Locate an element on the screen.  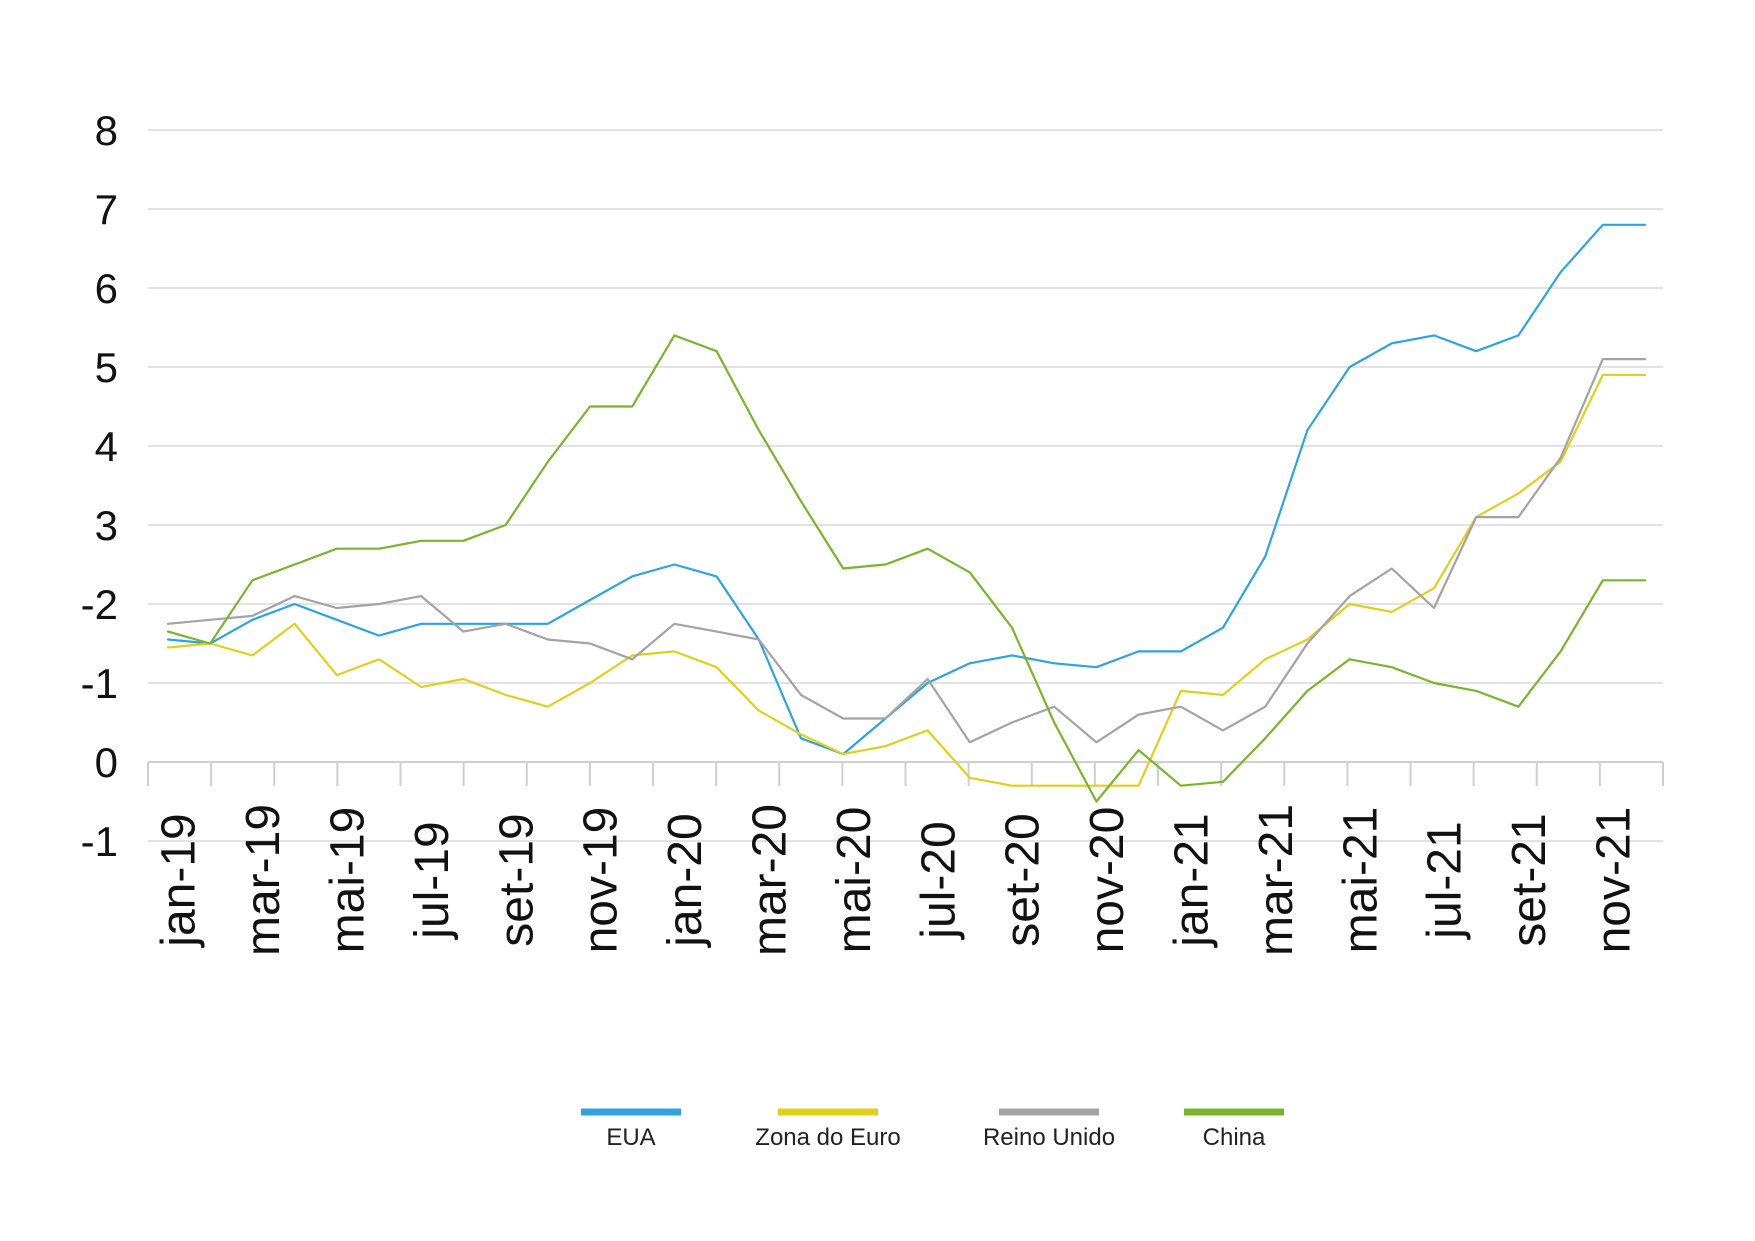
legend: EUA Zona do Euro Reino Unido China is located at coordinates (932, 1129).